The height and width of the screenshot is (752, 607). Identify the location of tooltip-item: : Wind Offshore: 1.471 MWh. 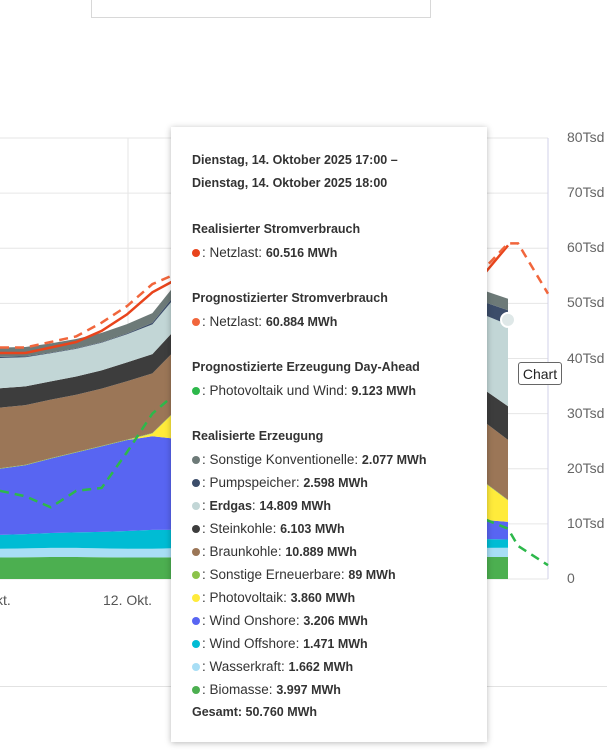
(339, 643).